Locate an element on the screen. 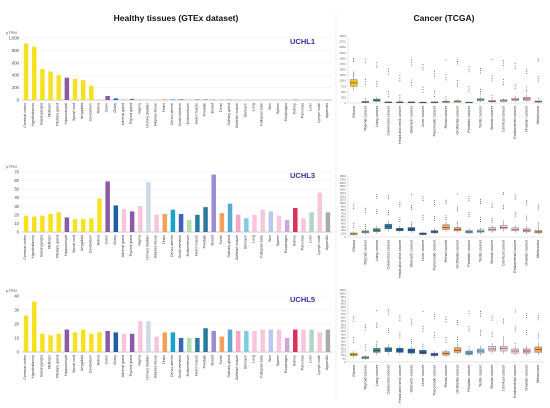 The width and height of the screenshot is (550, 408). x-tick-label: Amygdala is located at coordinates (82, 243).